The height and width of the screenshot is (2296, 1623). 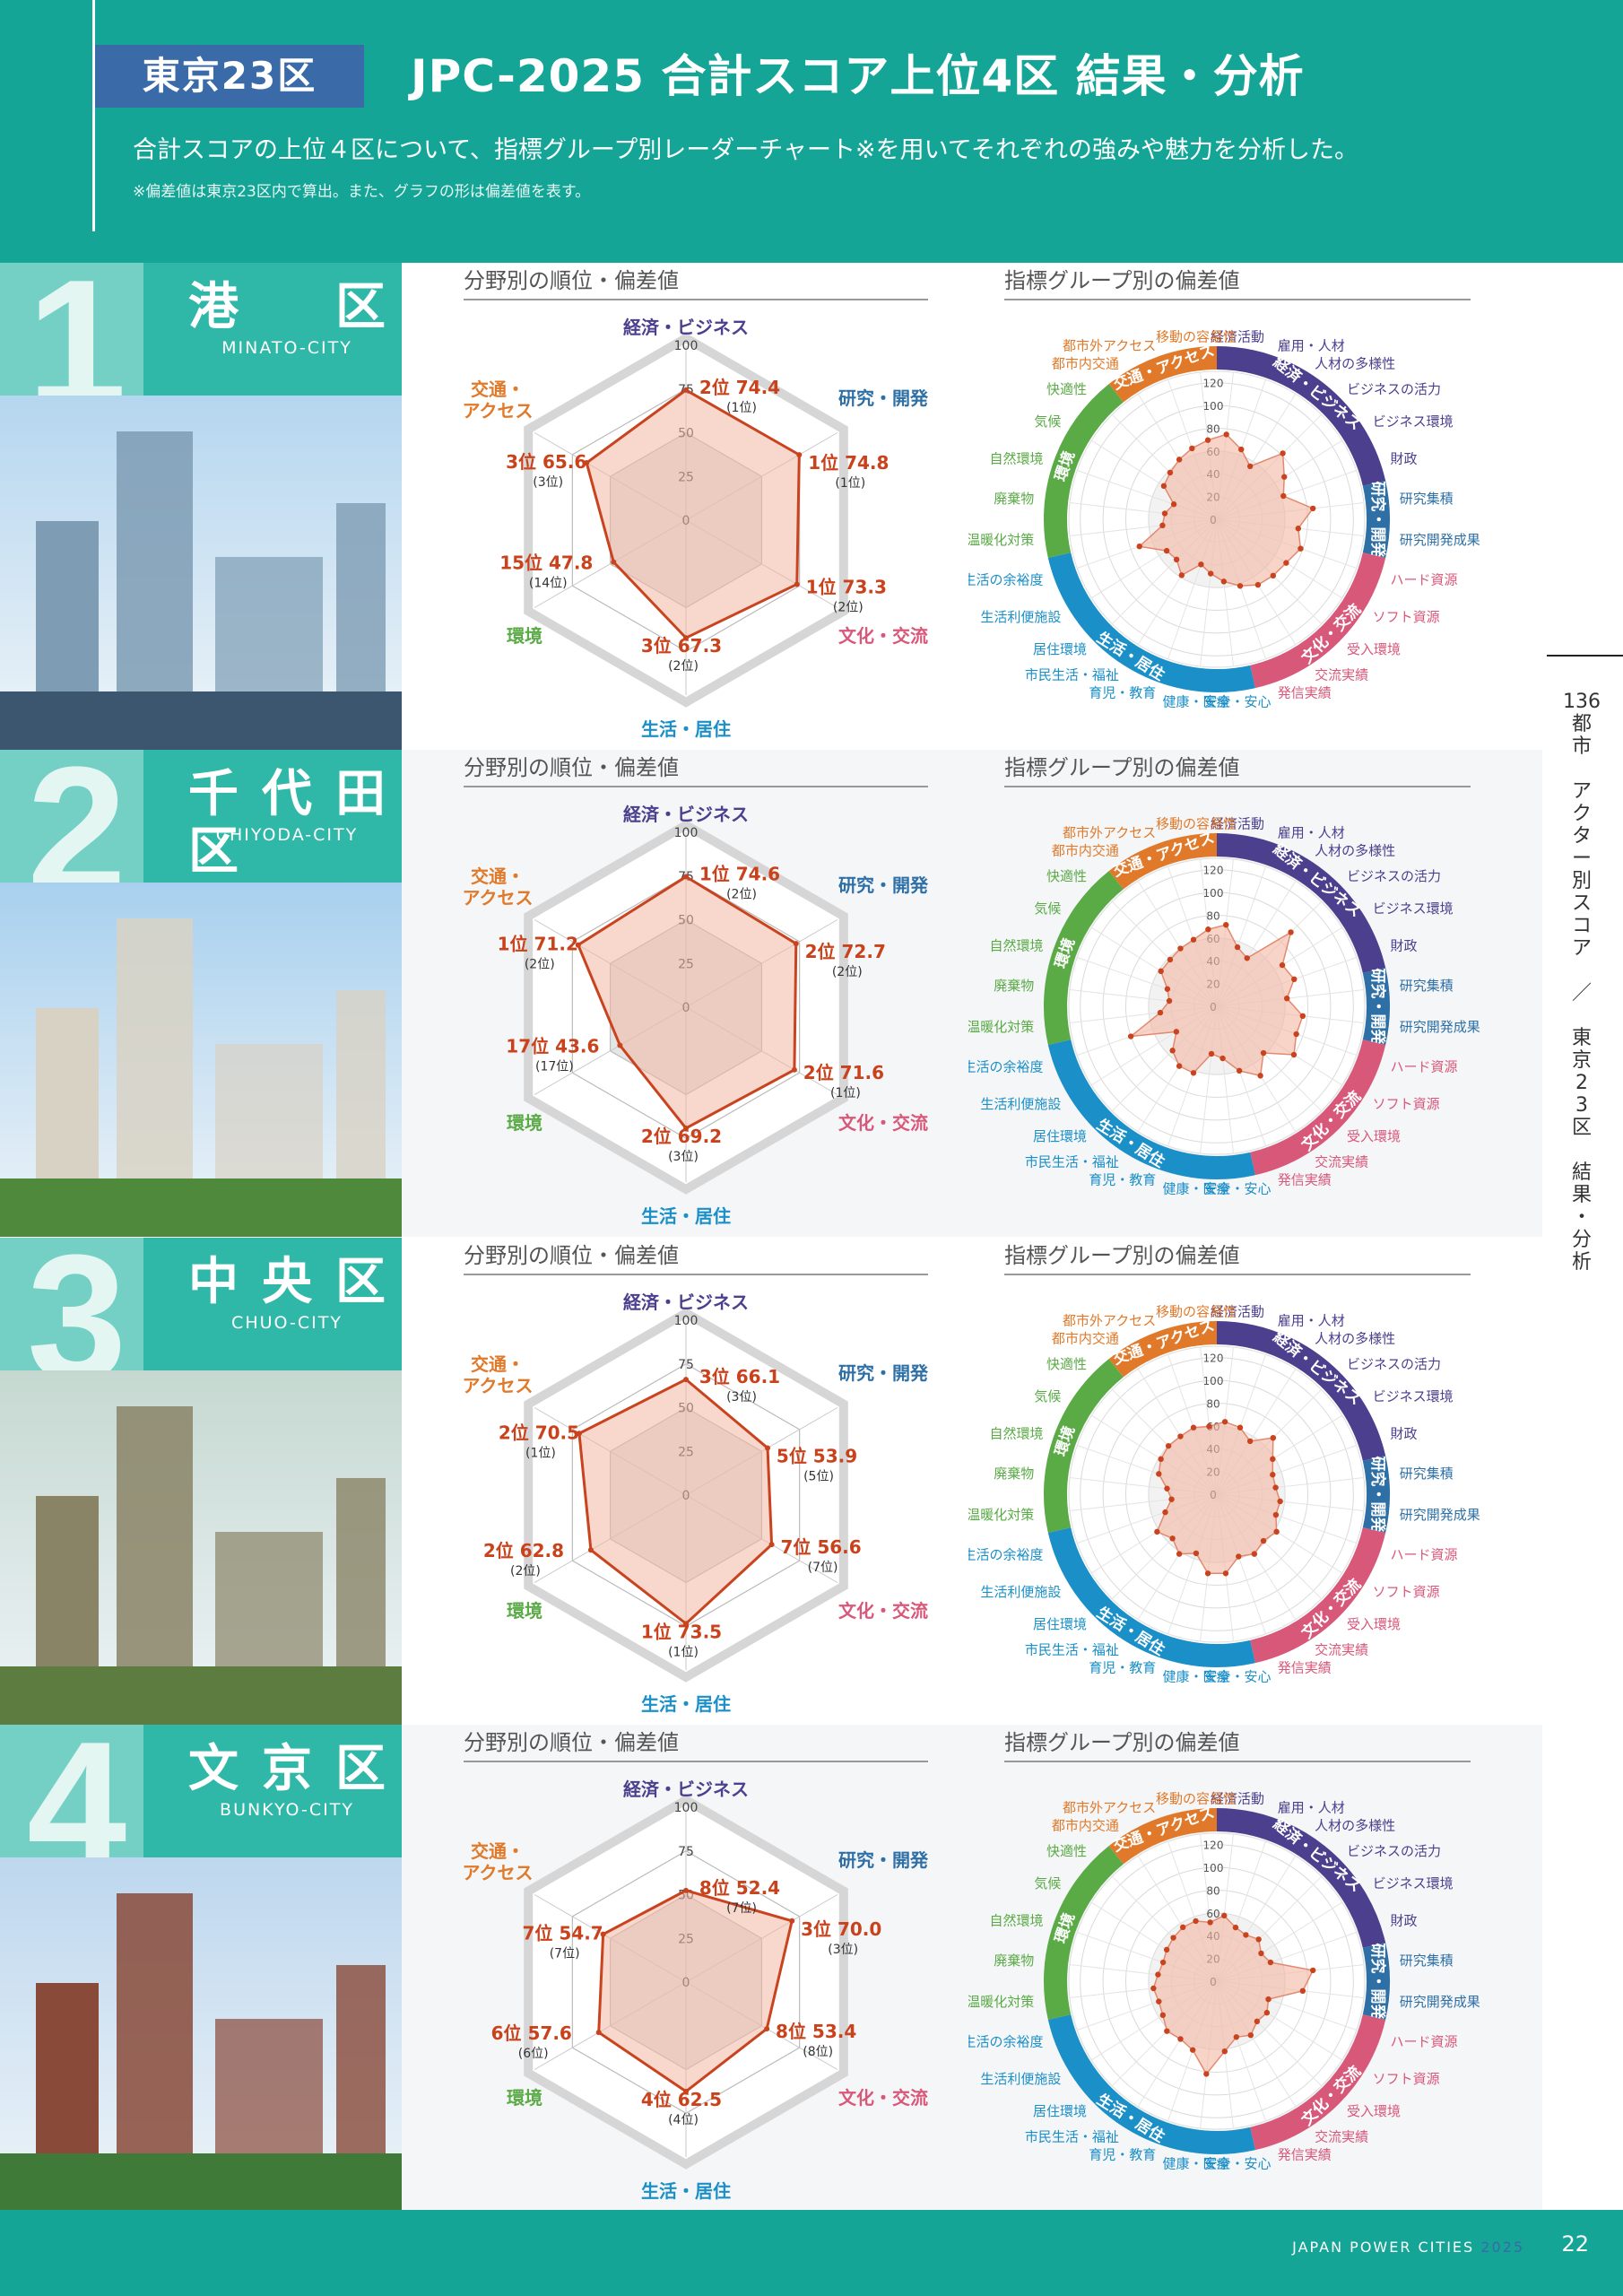 What do you see at coordinates (696, 1256) in the screenshot?
I see `field-chart-title: 分野別の順位・偏差値` at bounding box center [696, 1256].